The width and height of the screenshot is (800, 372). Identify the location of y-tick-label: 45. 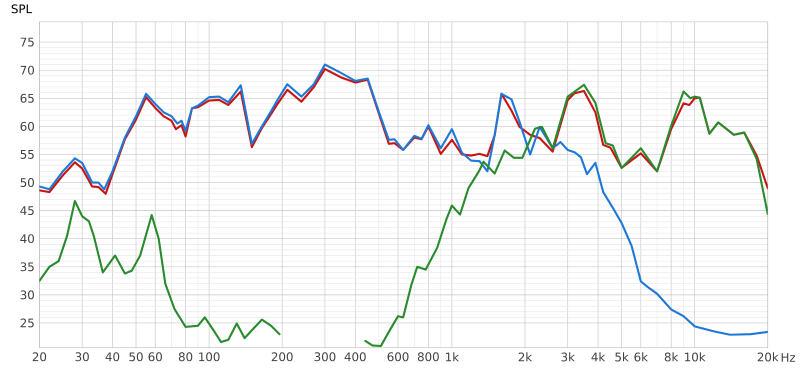
(27, 210).